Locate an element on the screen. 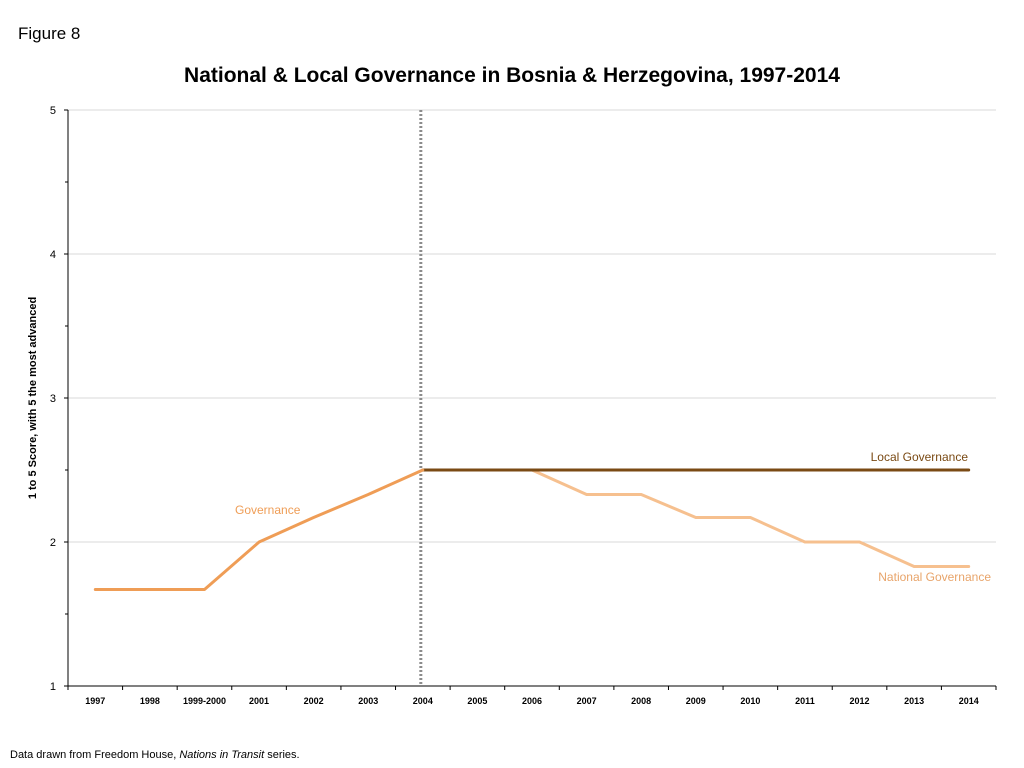  source-note-prefix: Data drawn from Freedom House, is located at coordinates (95, 755).